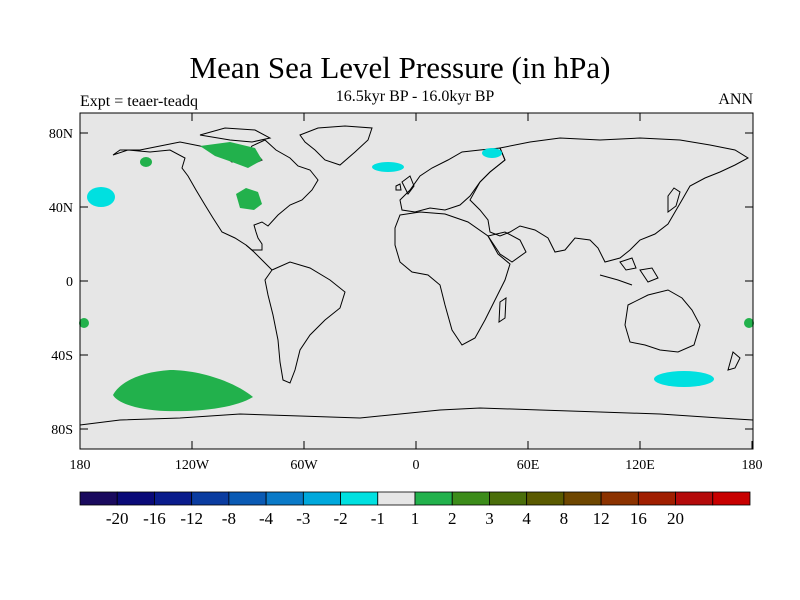  What do you see at coordinates (489, 518) in the screenshot?
I see `colorbar-label: 3` at bounding box center [489, 518].